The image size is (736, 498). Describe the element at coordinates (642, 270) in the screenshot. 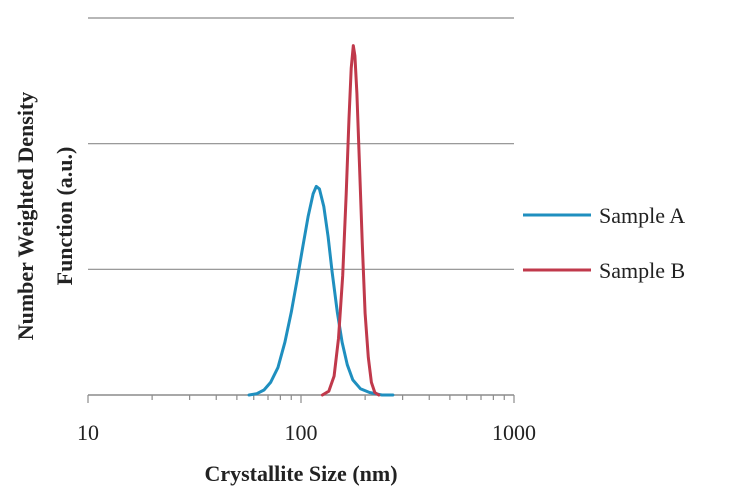

I see `legend-label-sample-b: Sample B` at that location.